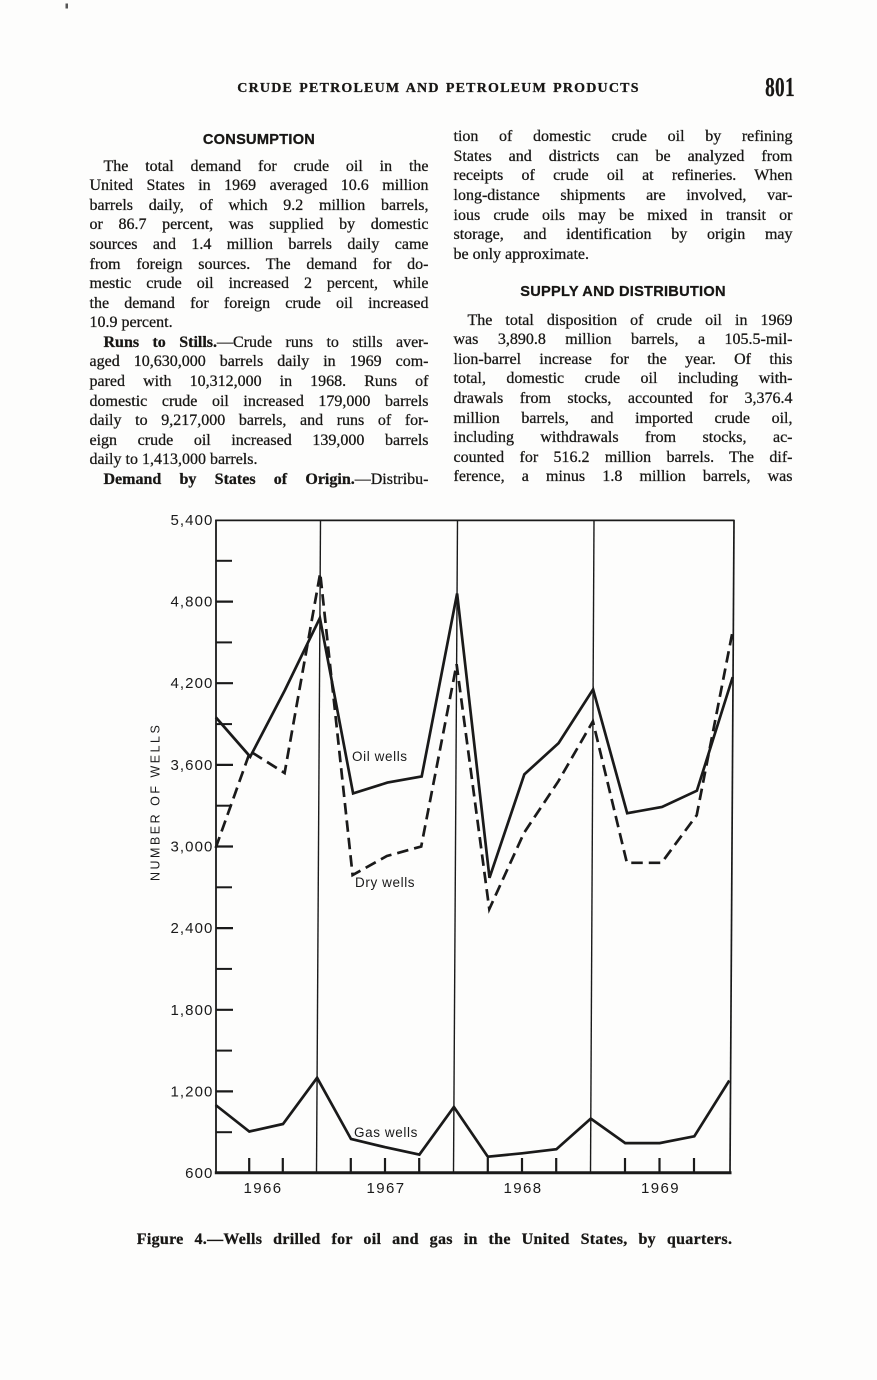 Image resolution: width=877 pixels, height=1380 pixels. Describe the element at coordinates (660, 1188) in the screenshot. I see `svg-text: 1969` at that location.